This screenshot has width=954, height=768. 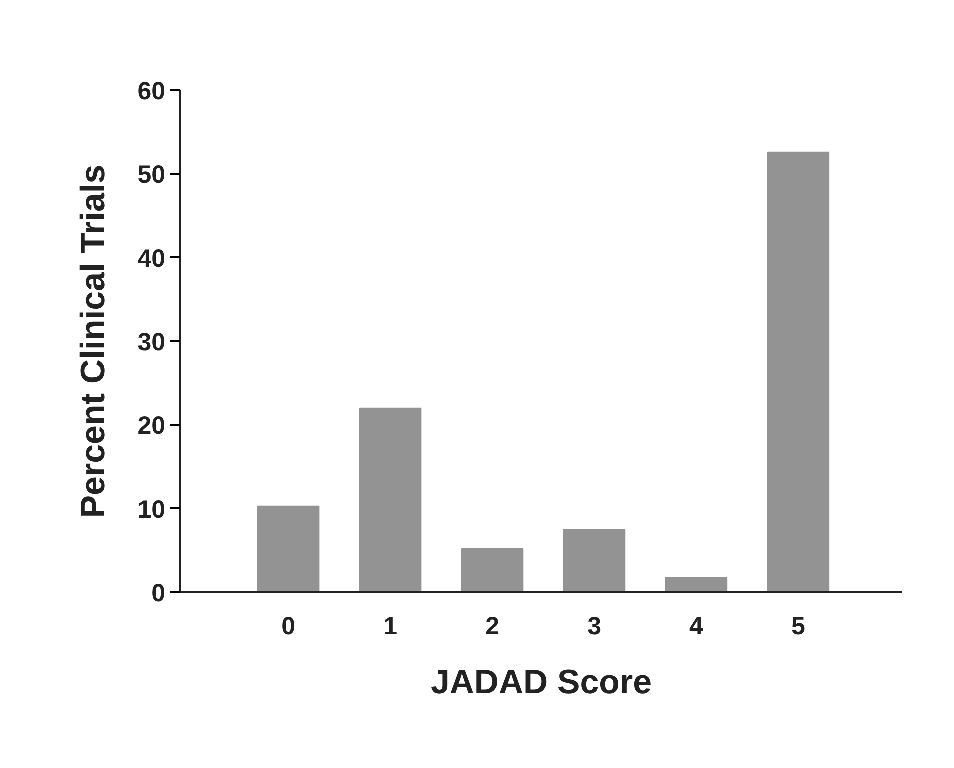 I want to click on y-tick-label: 40, so click(x=152, y=258).